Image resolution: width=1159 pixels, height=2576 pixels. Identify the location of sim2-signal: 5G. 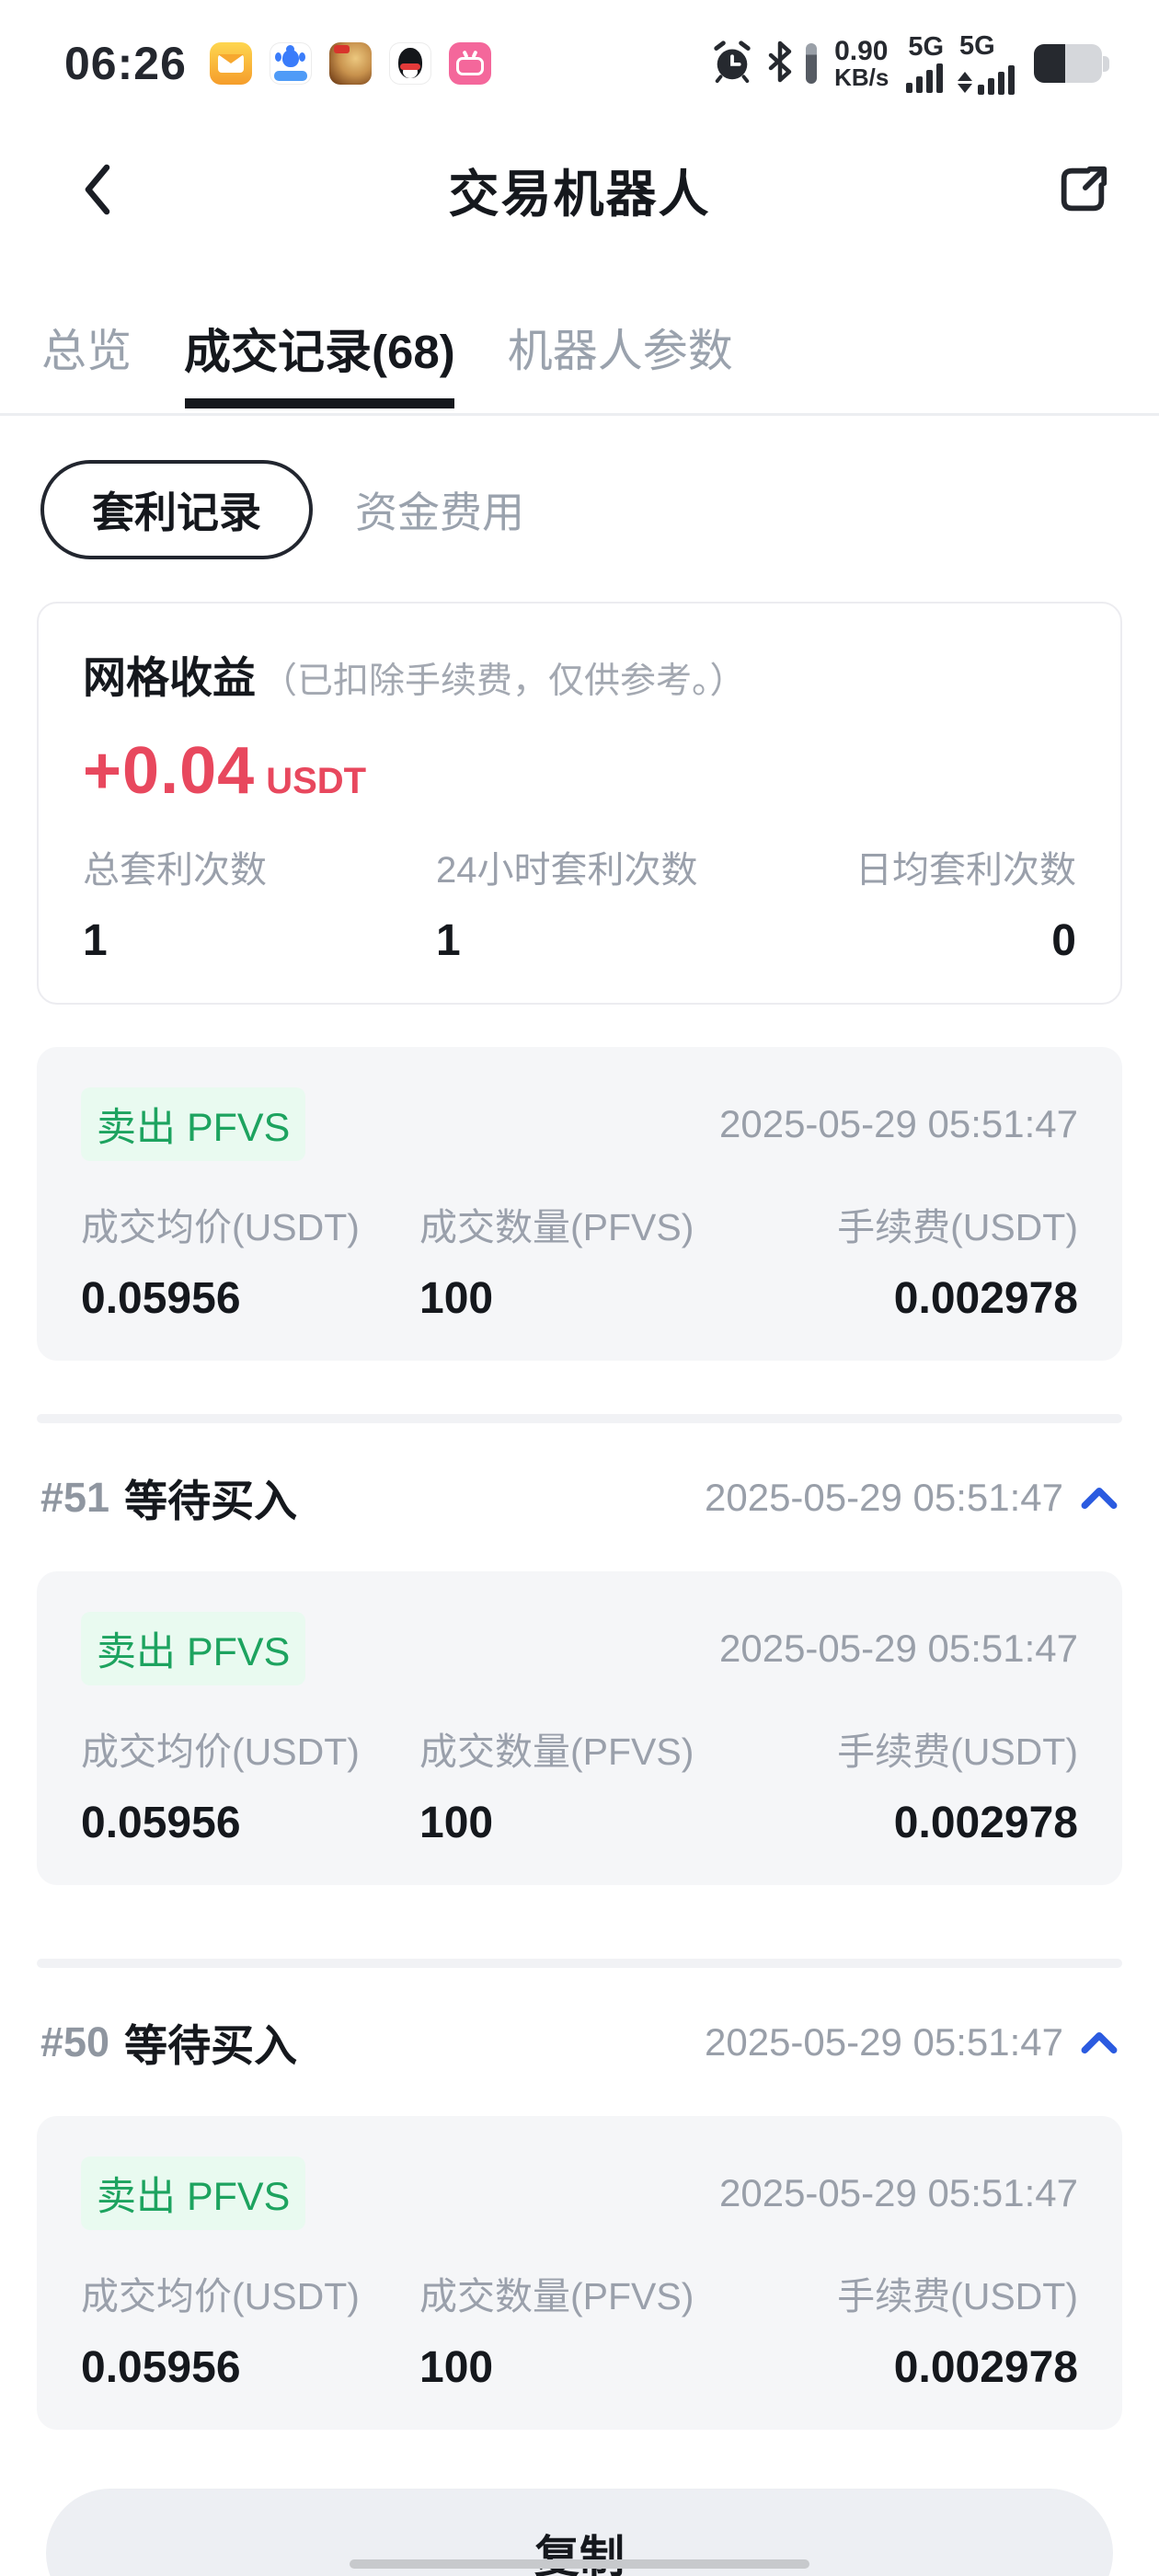
(986, 62).